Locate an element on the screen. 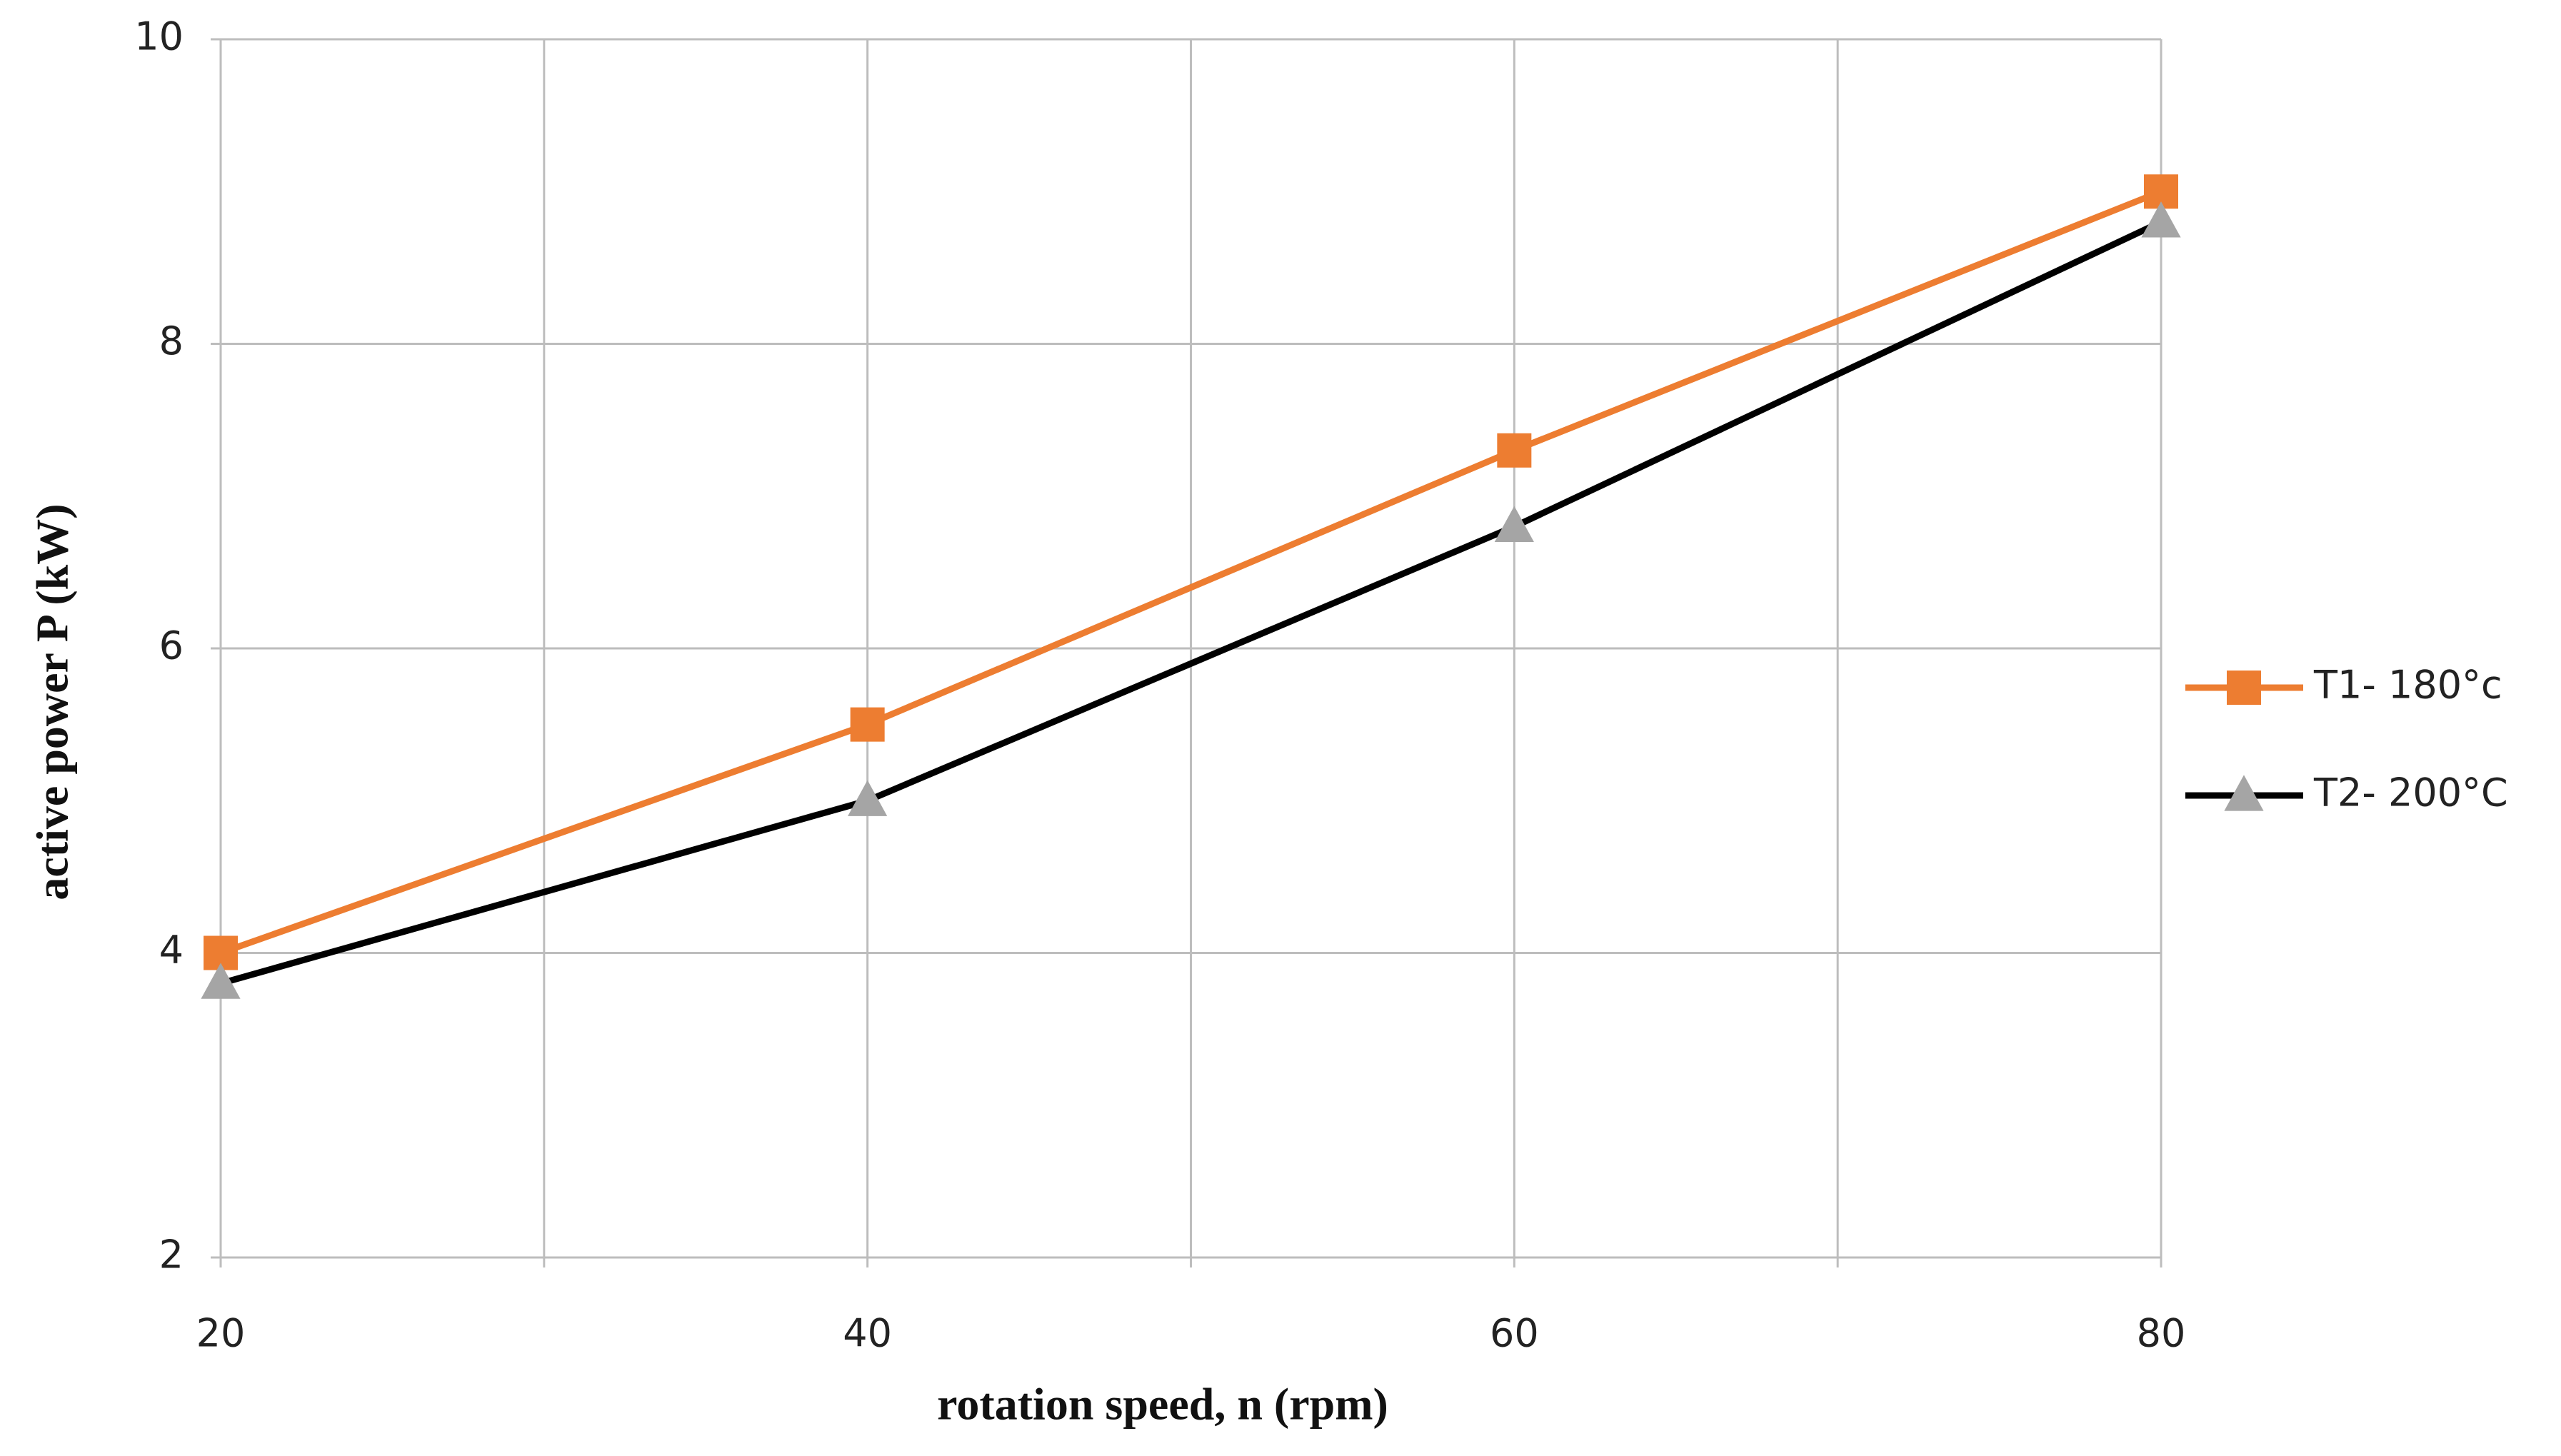 Image resolution: width=2561 pixels, height=1456 pixels. x-tick-label: 20 is located at coordinates (221, 1333).